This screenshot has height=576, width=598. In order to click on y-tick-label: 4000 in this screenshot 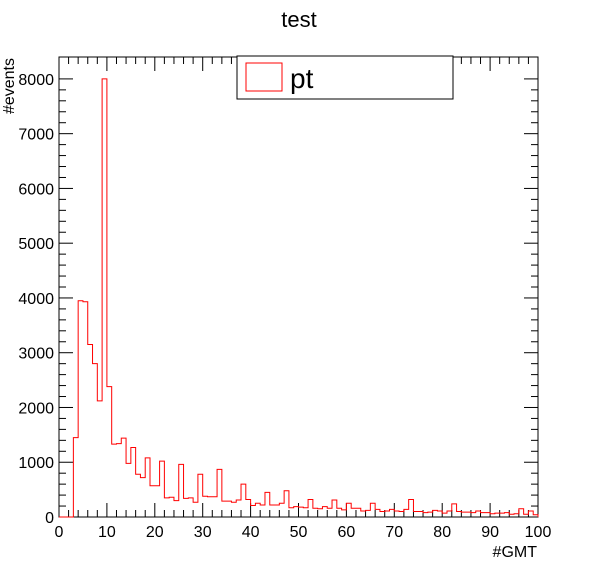, I will do `click(36, 299)`.